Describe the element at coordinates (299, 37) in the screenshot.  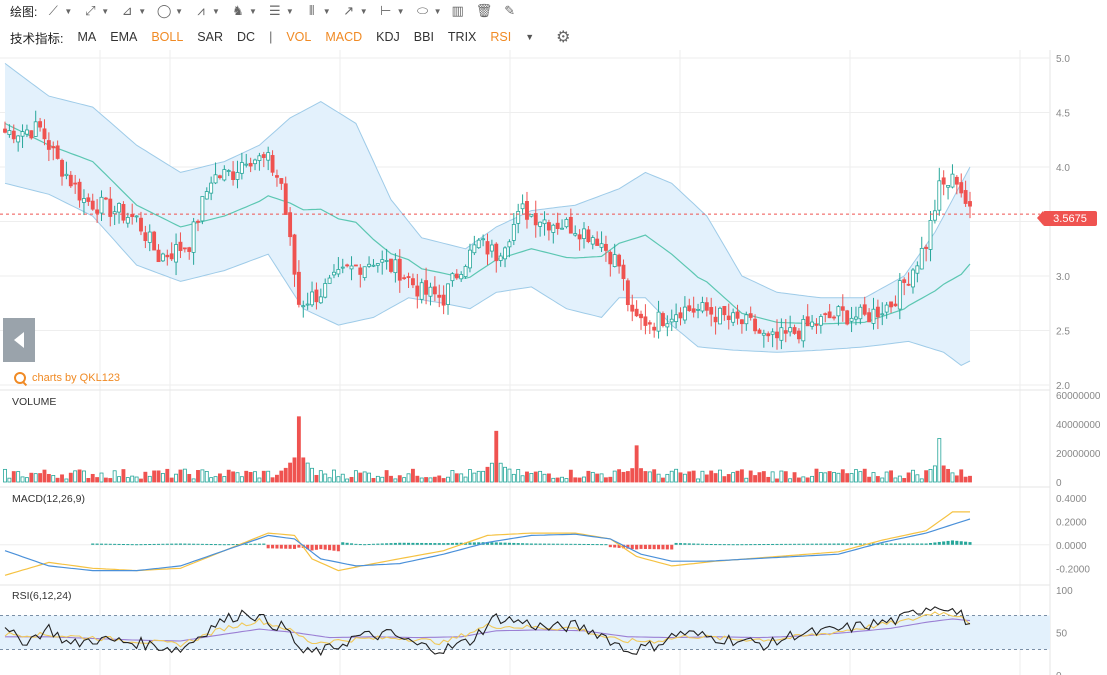
I see `indicator-vol: VOL` at that location.